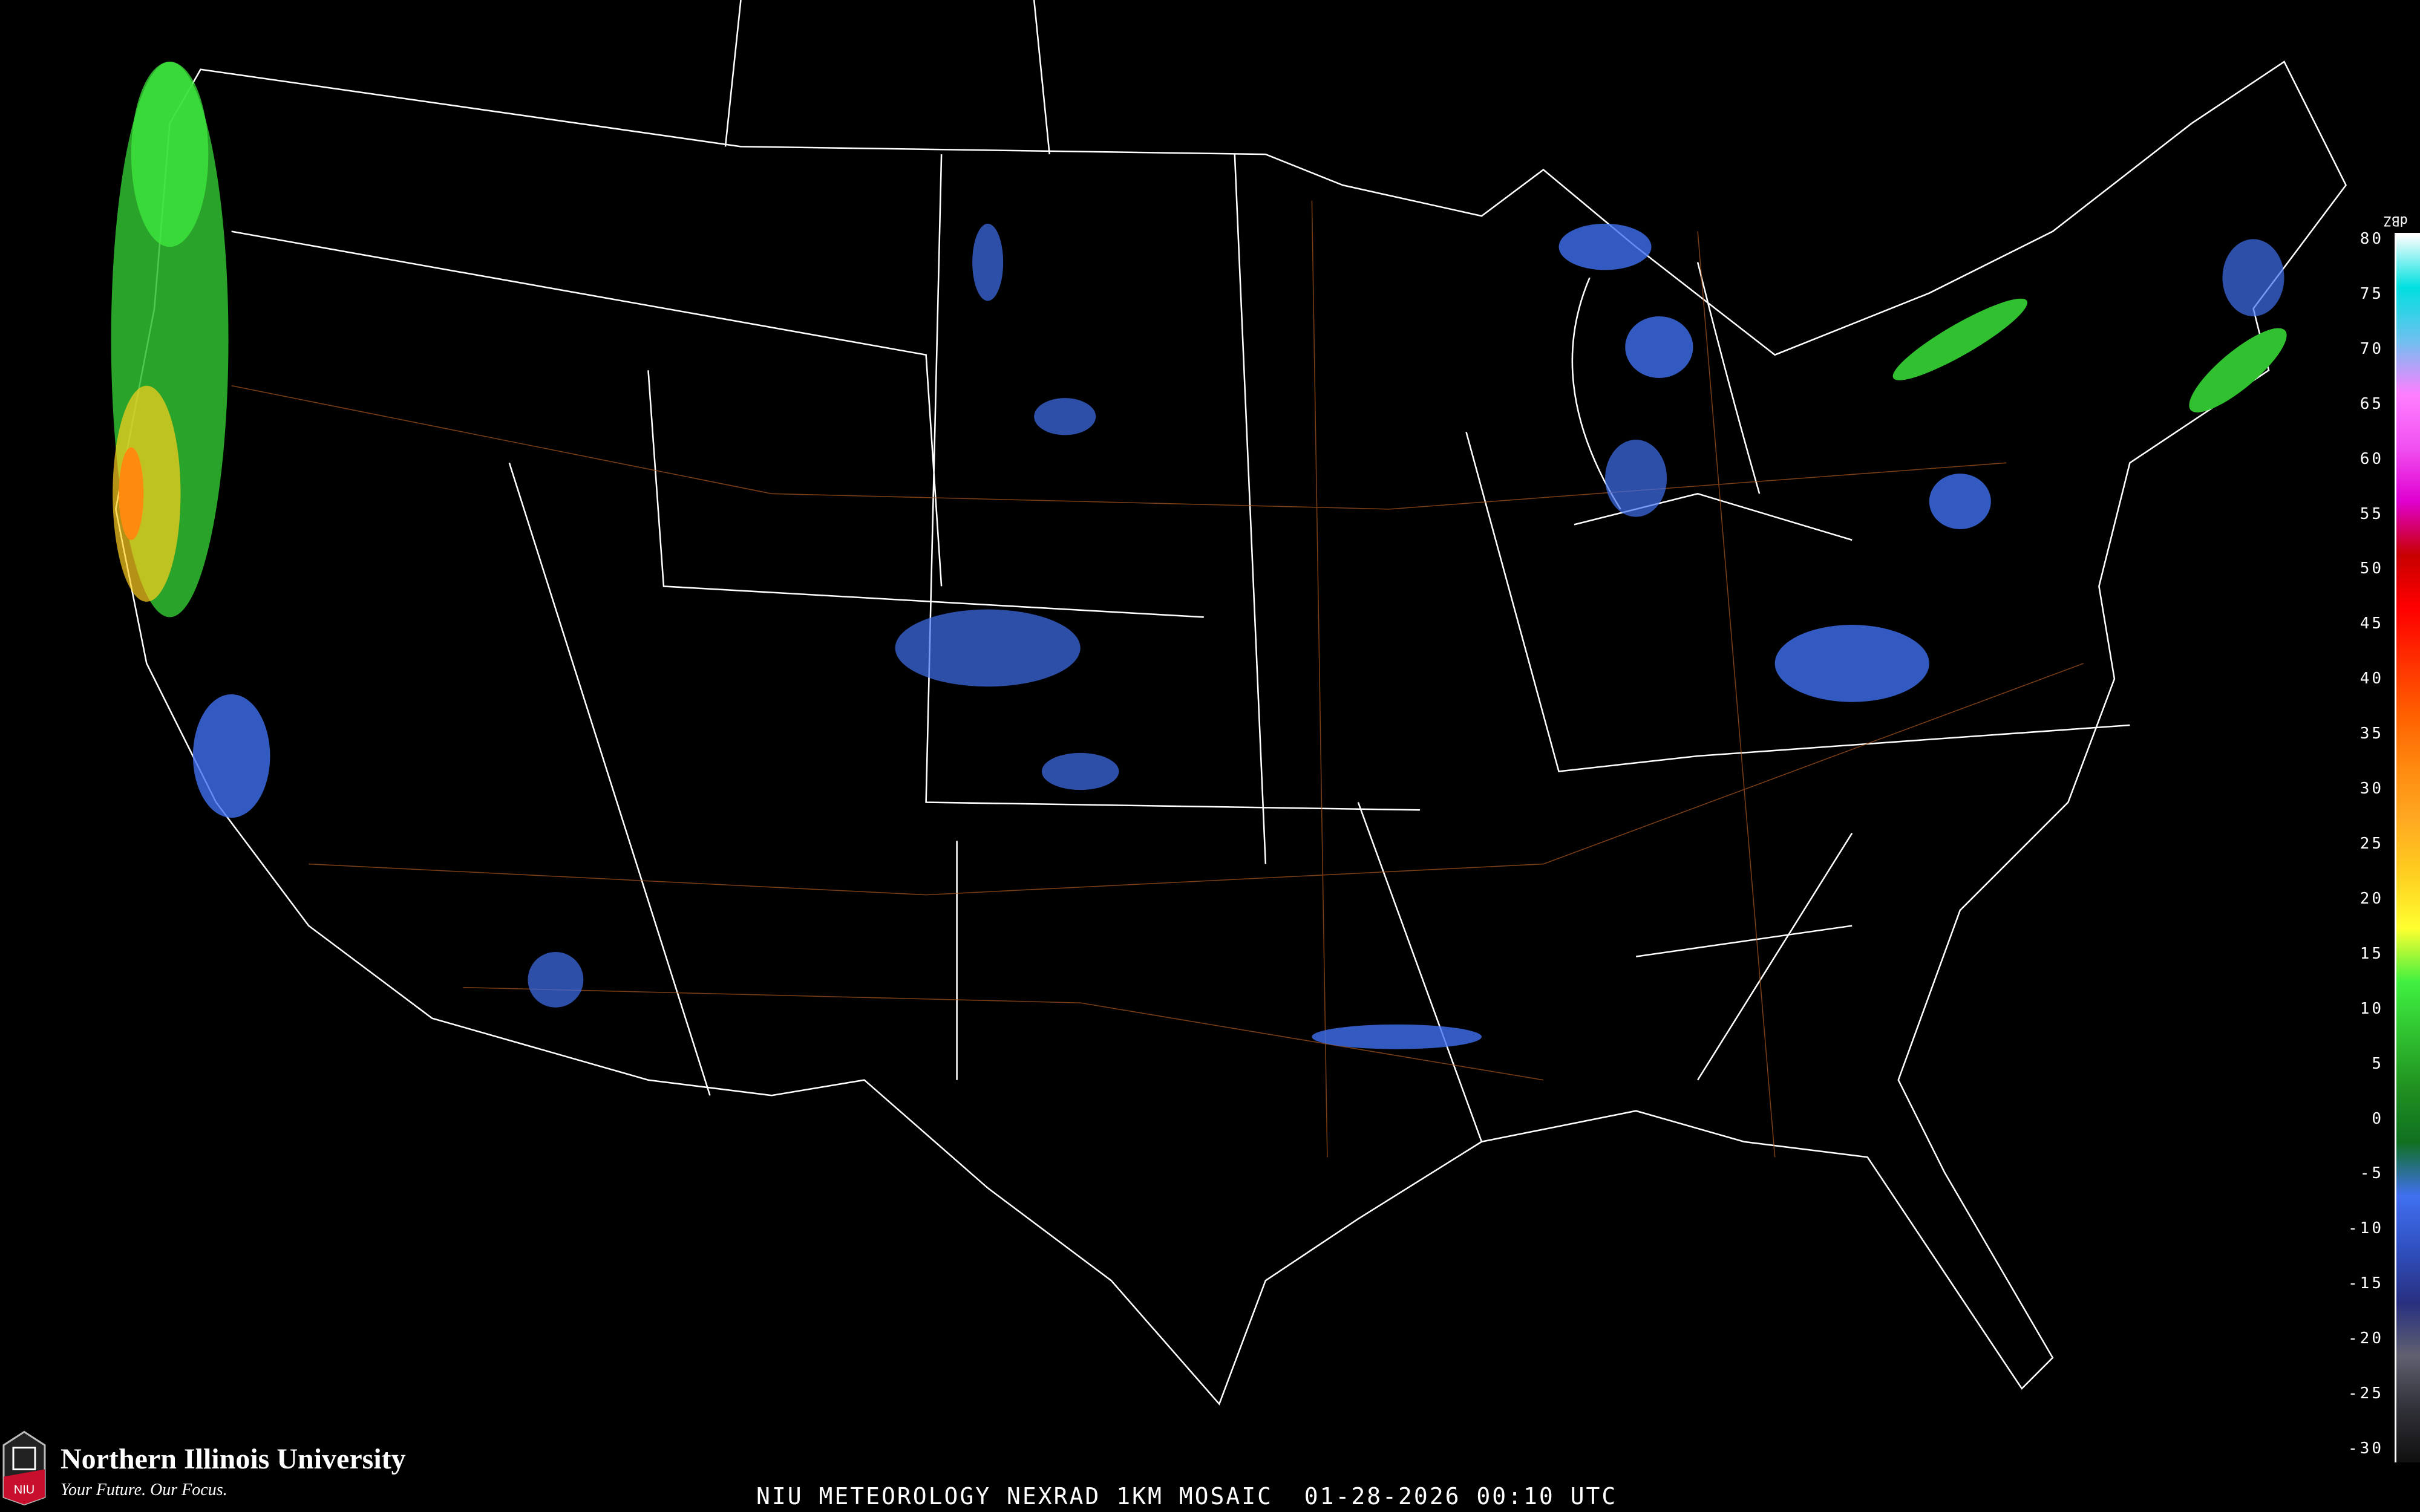 The image size is (2420, 1512). I want to click on legend-tick: 60, so click(2372, 458).